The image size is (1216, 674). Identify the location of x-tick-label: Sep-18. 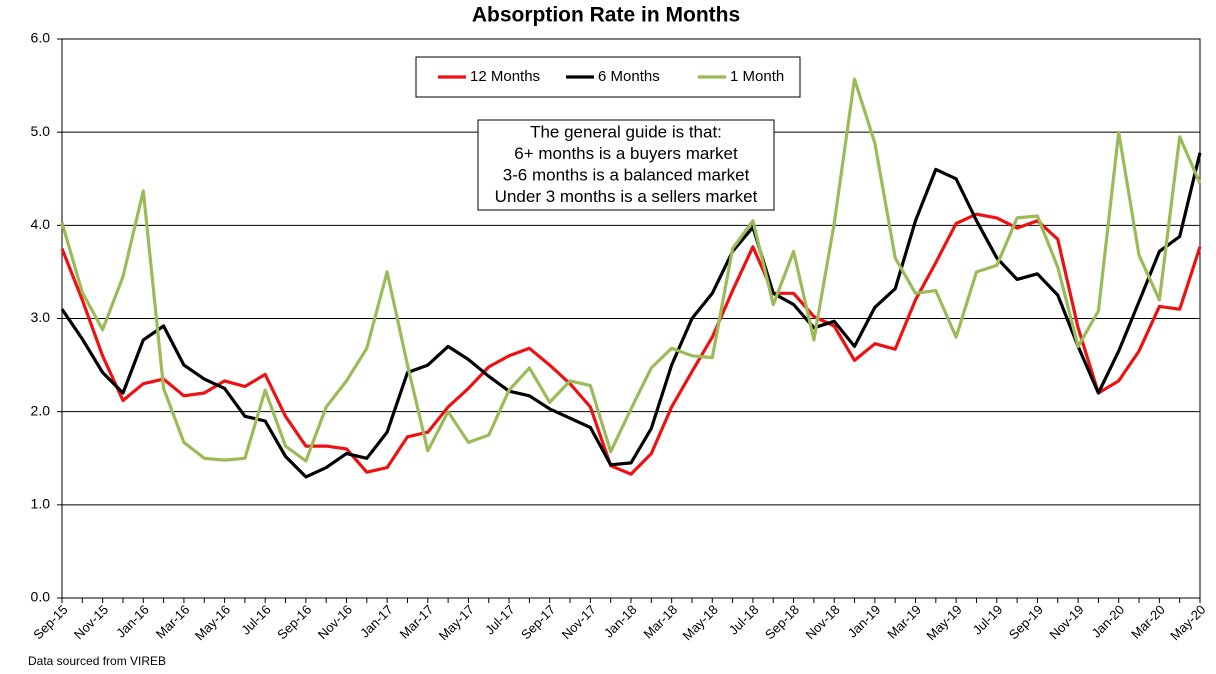
(782, 622).